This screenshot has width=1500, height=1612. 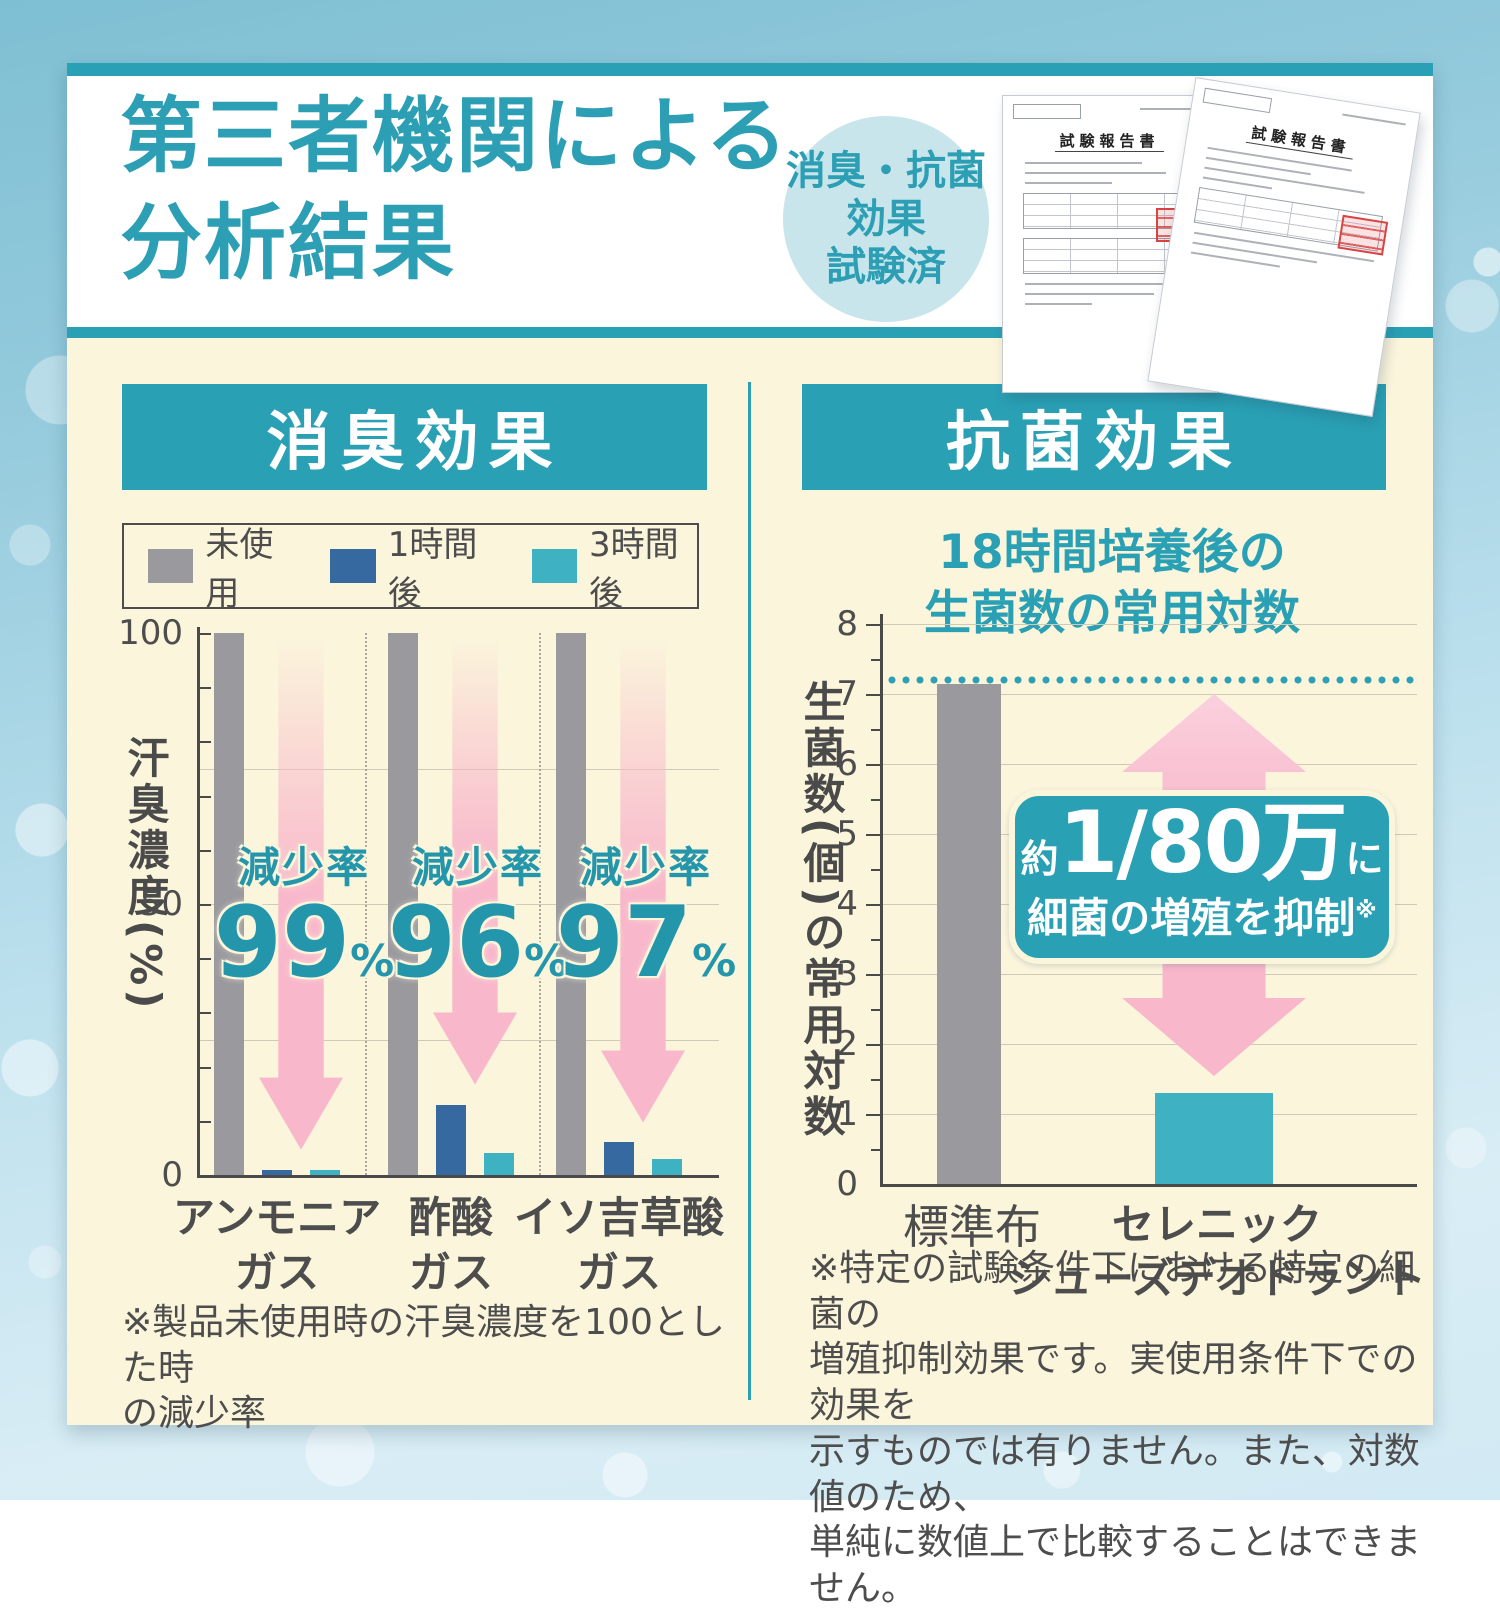 I want to click on callout-note-mark: ※, so click(x=1366, y=911).